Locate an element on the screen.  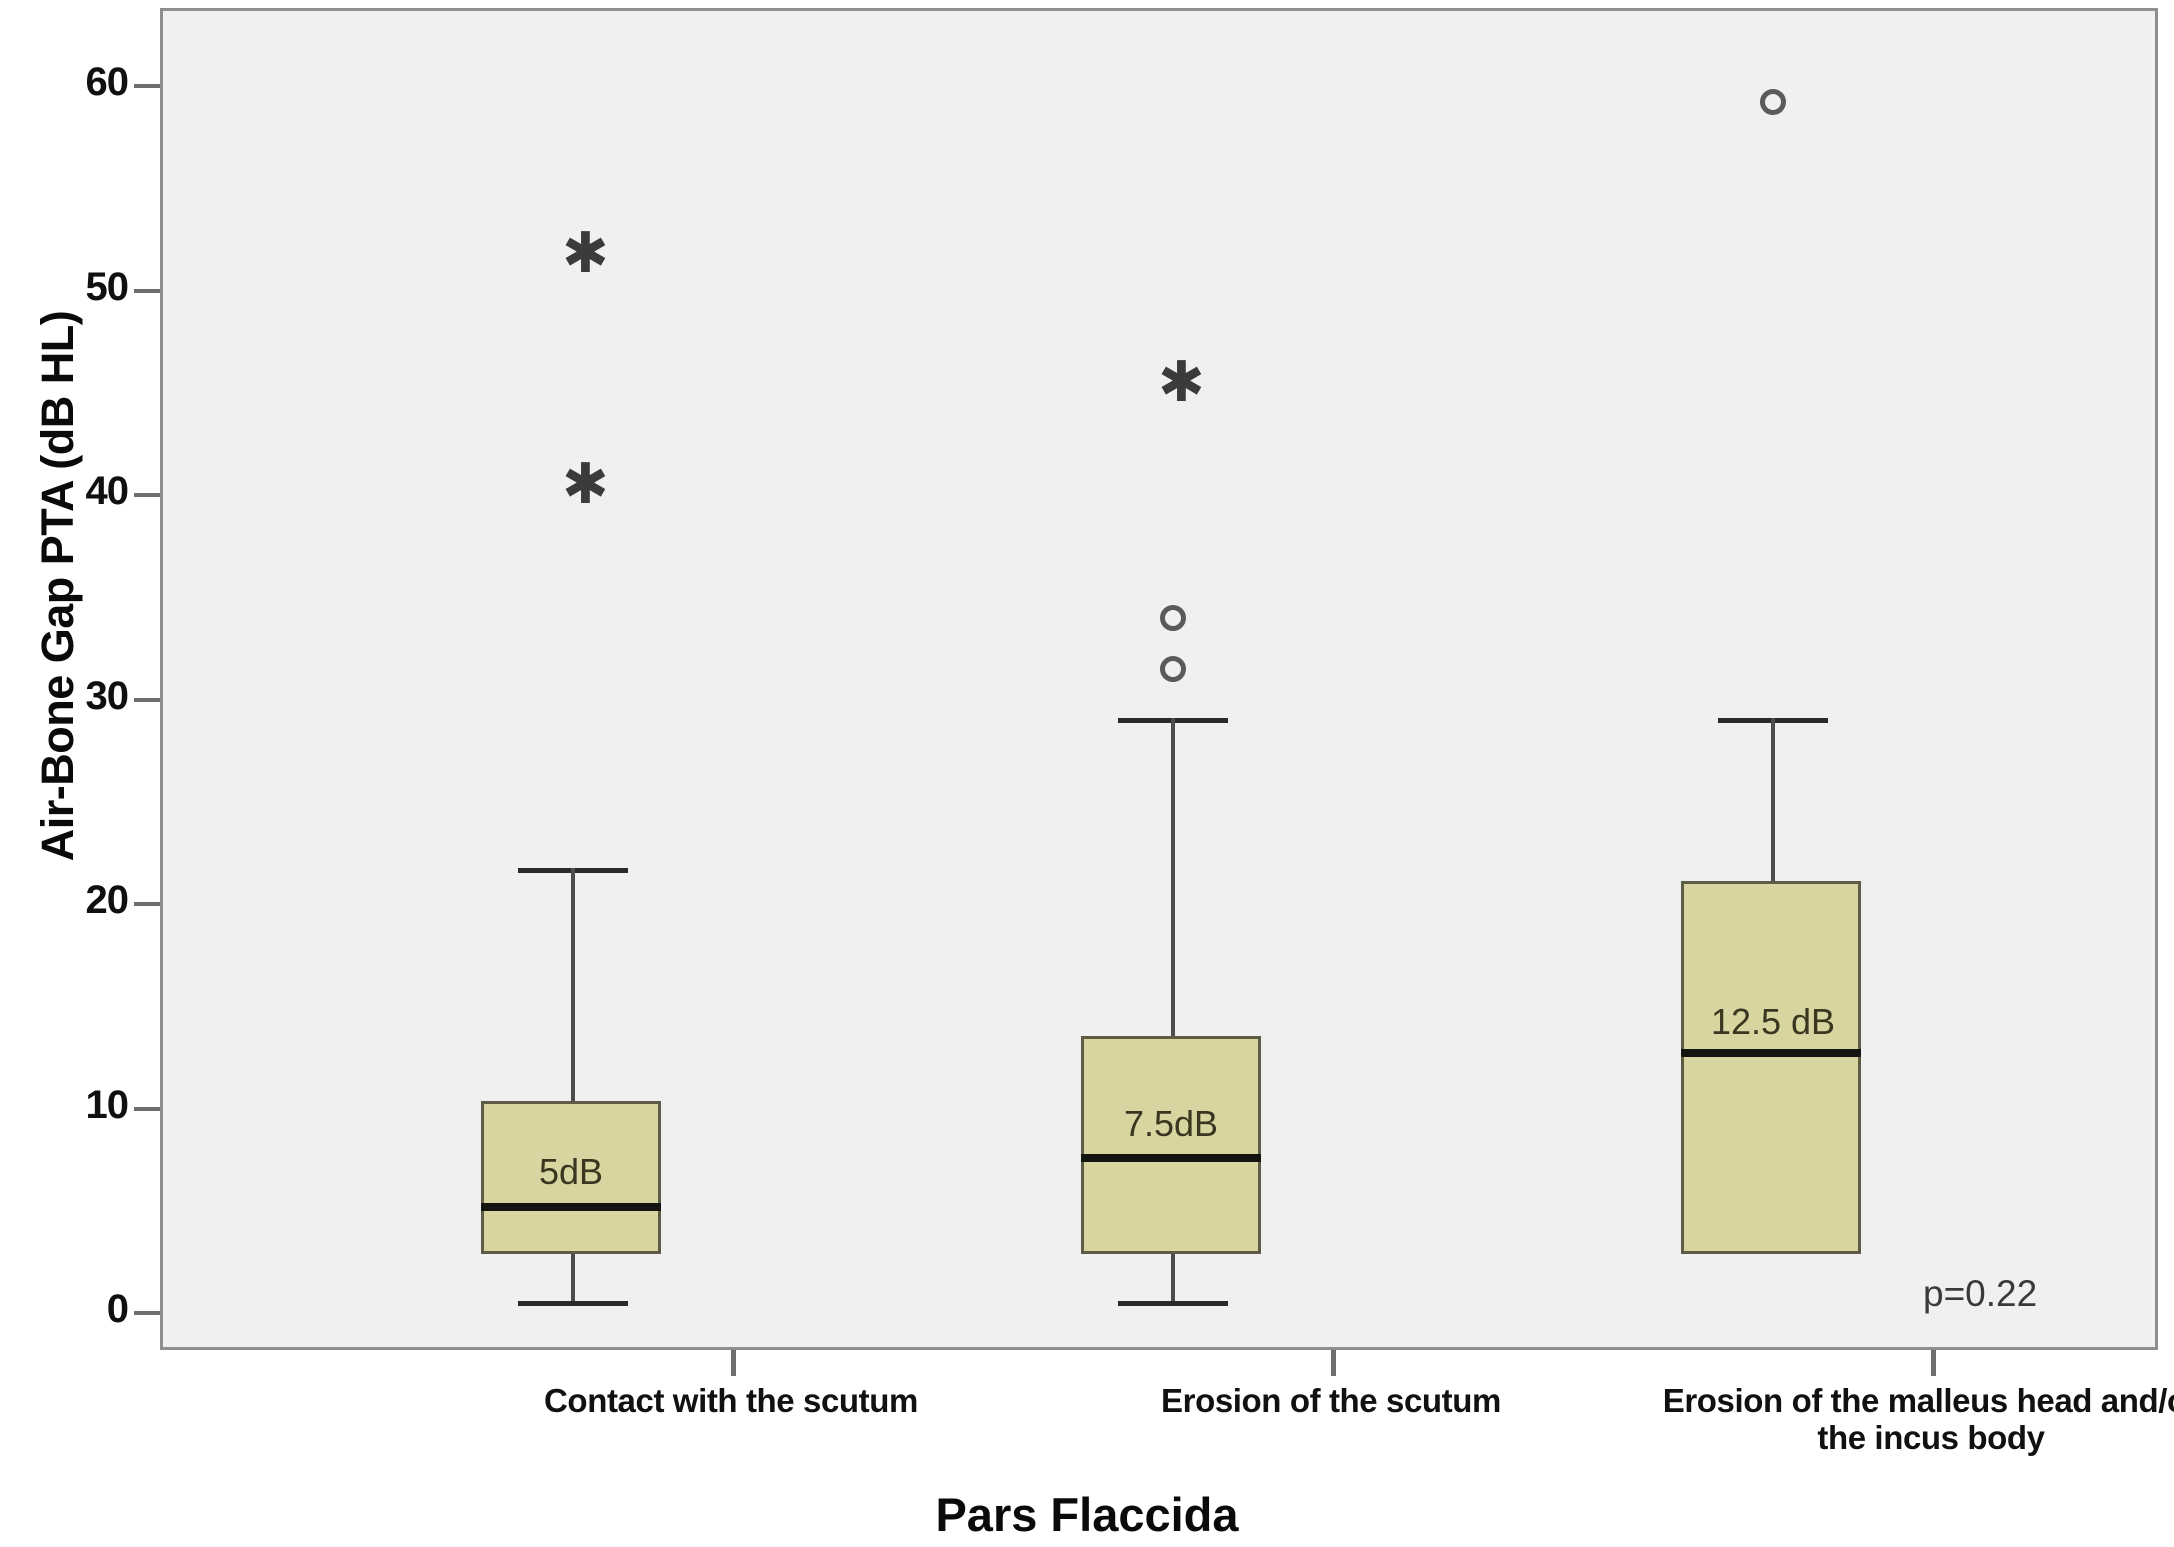
x-axis-title: Pars Flaccida is located at coordinates (1087, 1514).